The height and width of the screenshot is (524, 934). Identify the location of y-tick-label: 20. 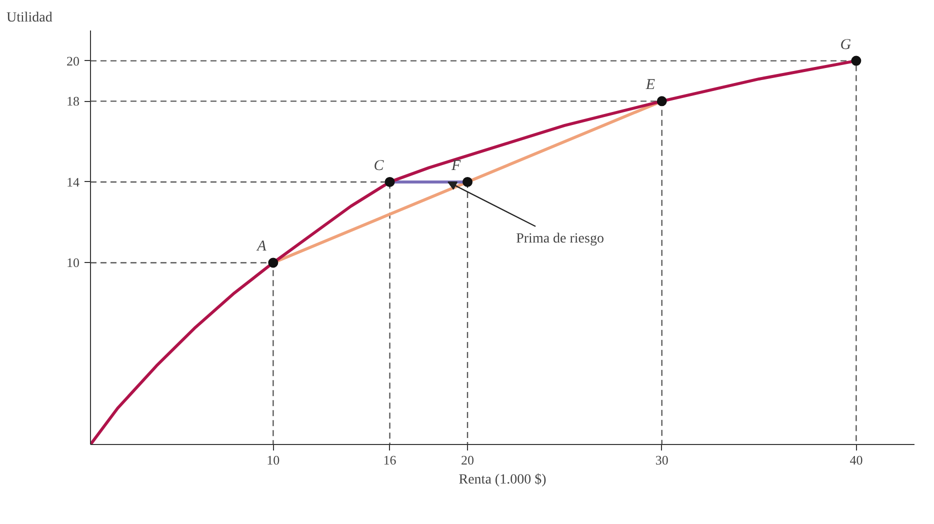
(73, 60).